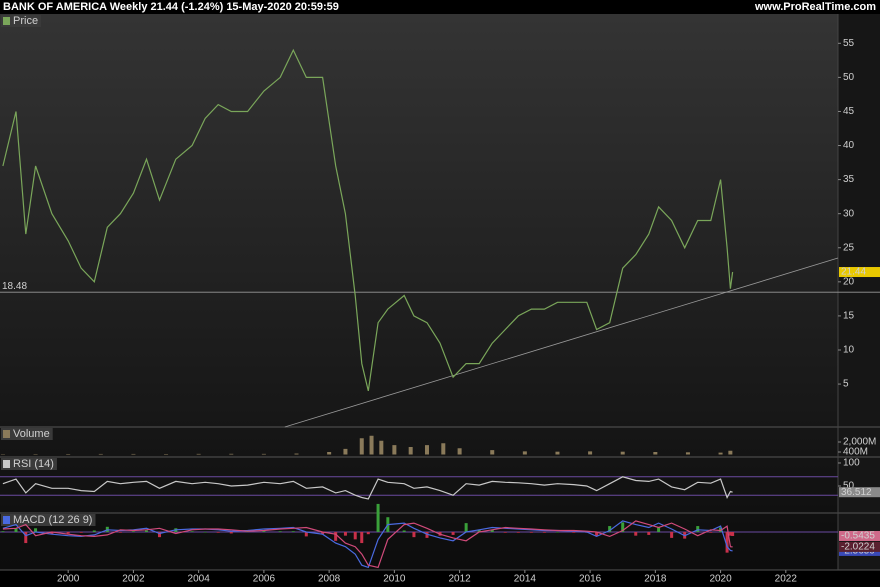 The height and width of the screenshot is (587, 880). Describe the element at coordinates (849, 247) in the screenshot. I see `y-tick-label: 25` at that location.